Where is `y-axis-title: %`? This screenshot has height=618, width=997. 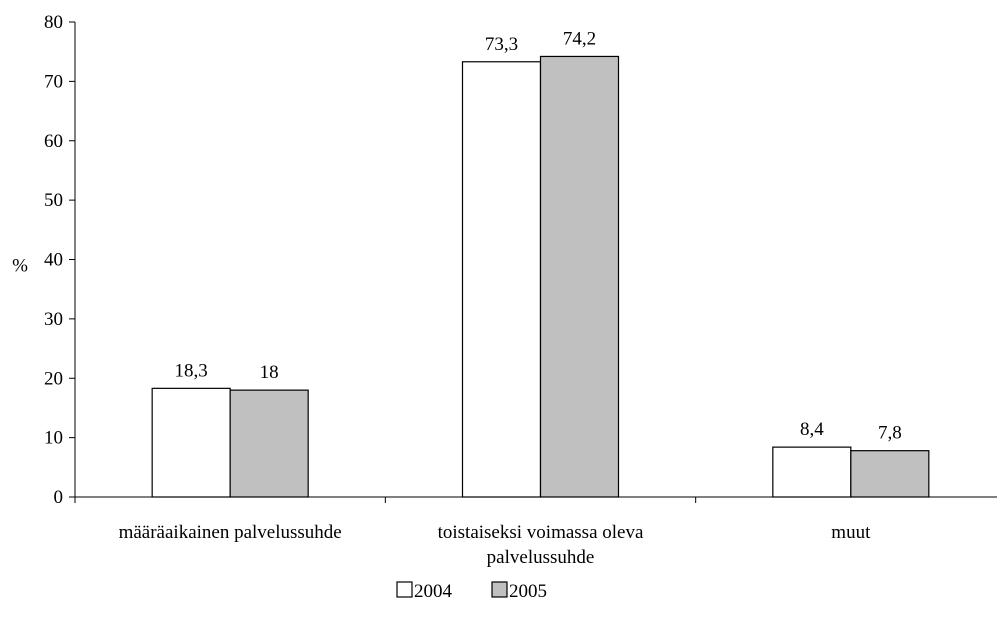
y-axis-title: % is located at coordinates (20, 266).